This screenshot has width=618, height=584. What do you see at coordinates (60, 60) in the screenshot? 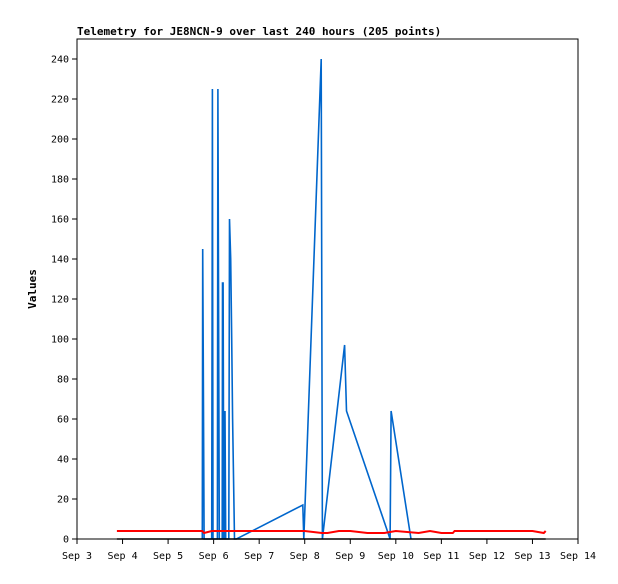
I see `y-tick-label: 240` at bounding box center [60, 60].